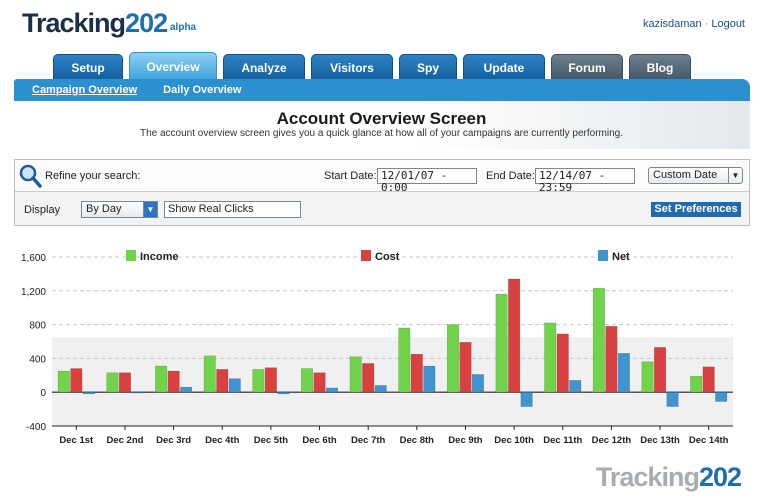  Describe the element at coordinates (183, 27) in the screenshot. I see `version-tag: alpha` at that location.